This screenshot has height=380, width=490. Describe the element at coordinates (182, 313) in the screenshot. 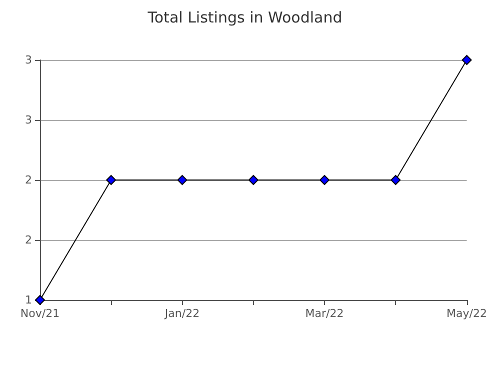

I see `x-tick-label: Jan/22` at that location.